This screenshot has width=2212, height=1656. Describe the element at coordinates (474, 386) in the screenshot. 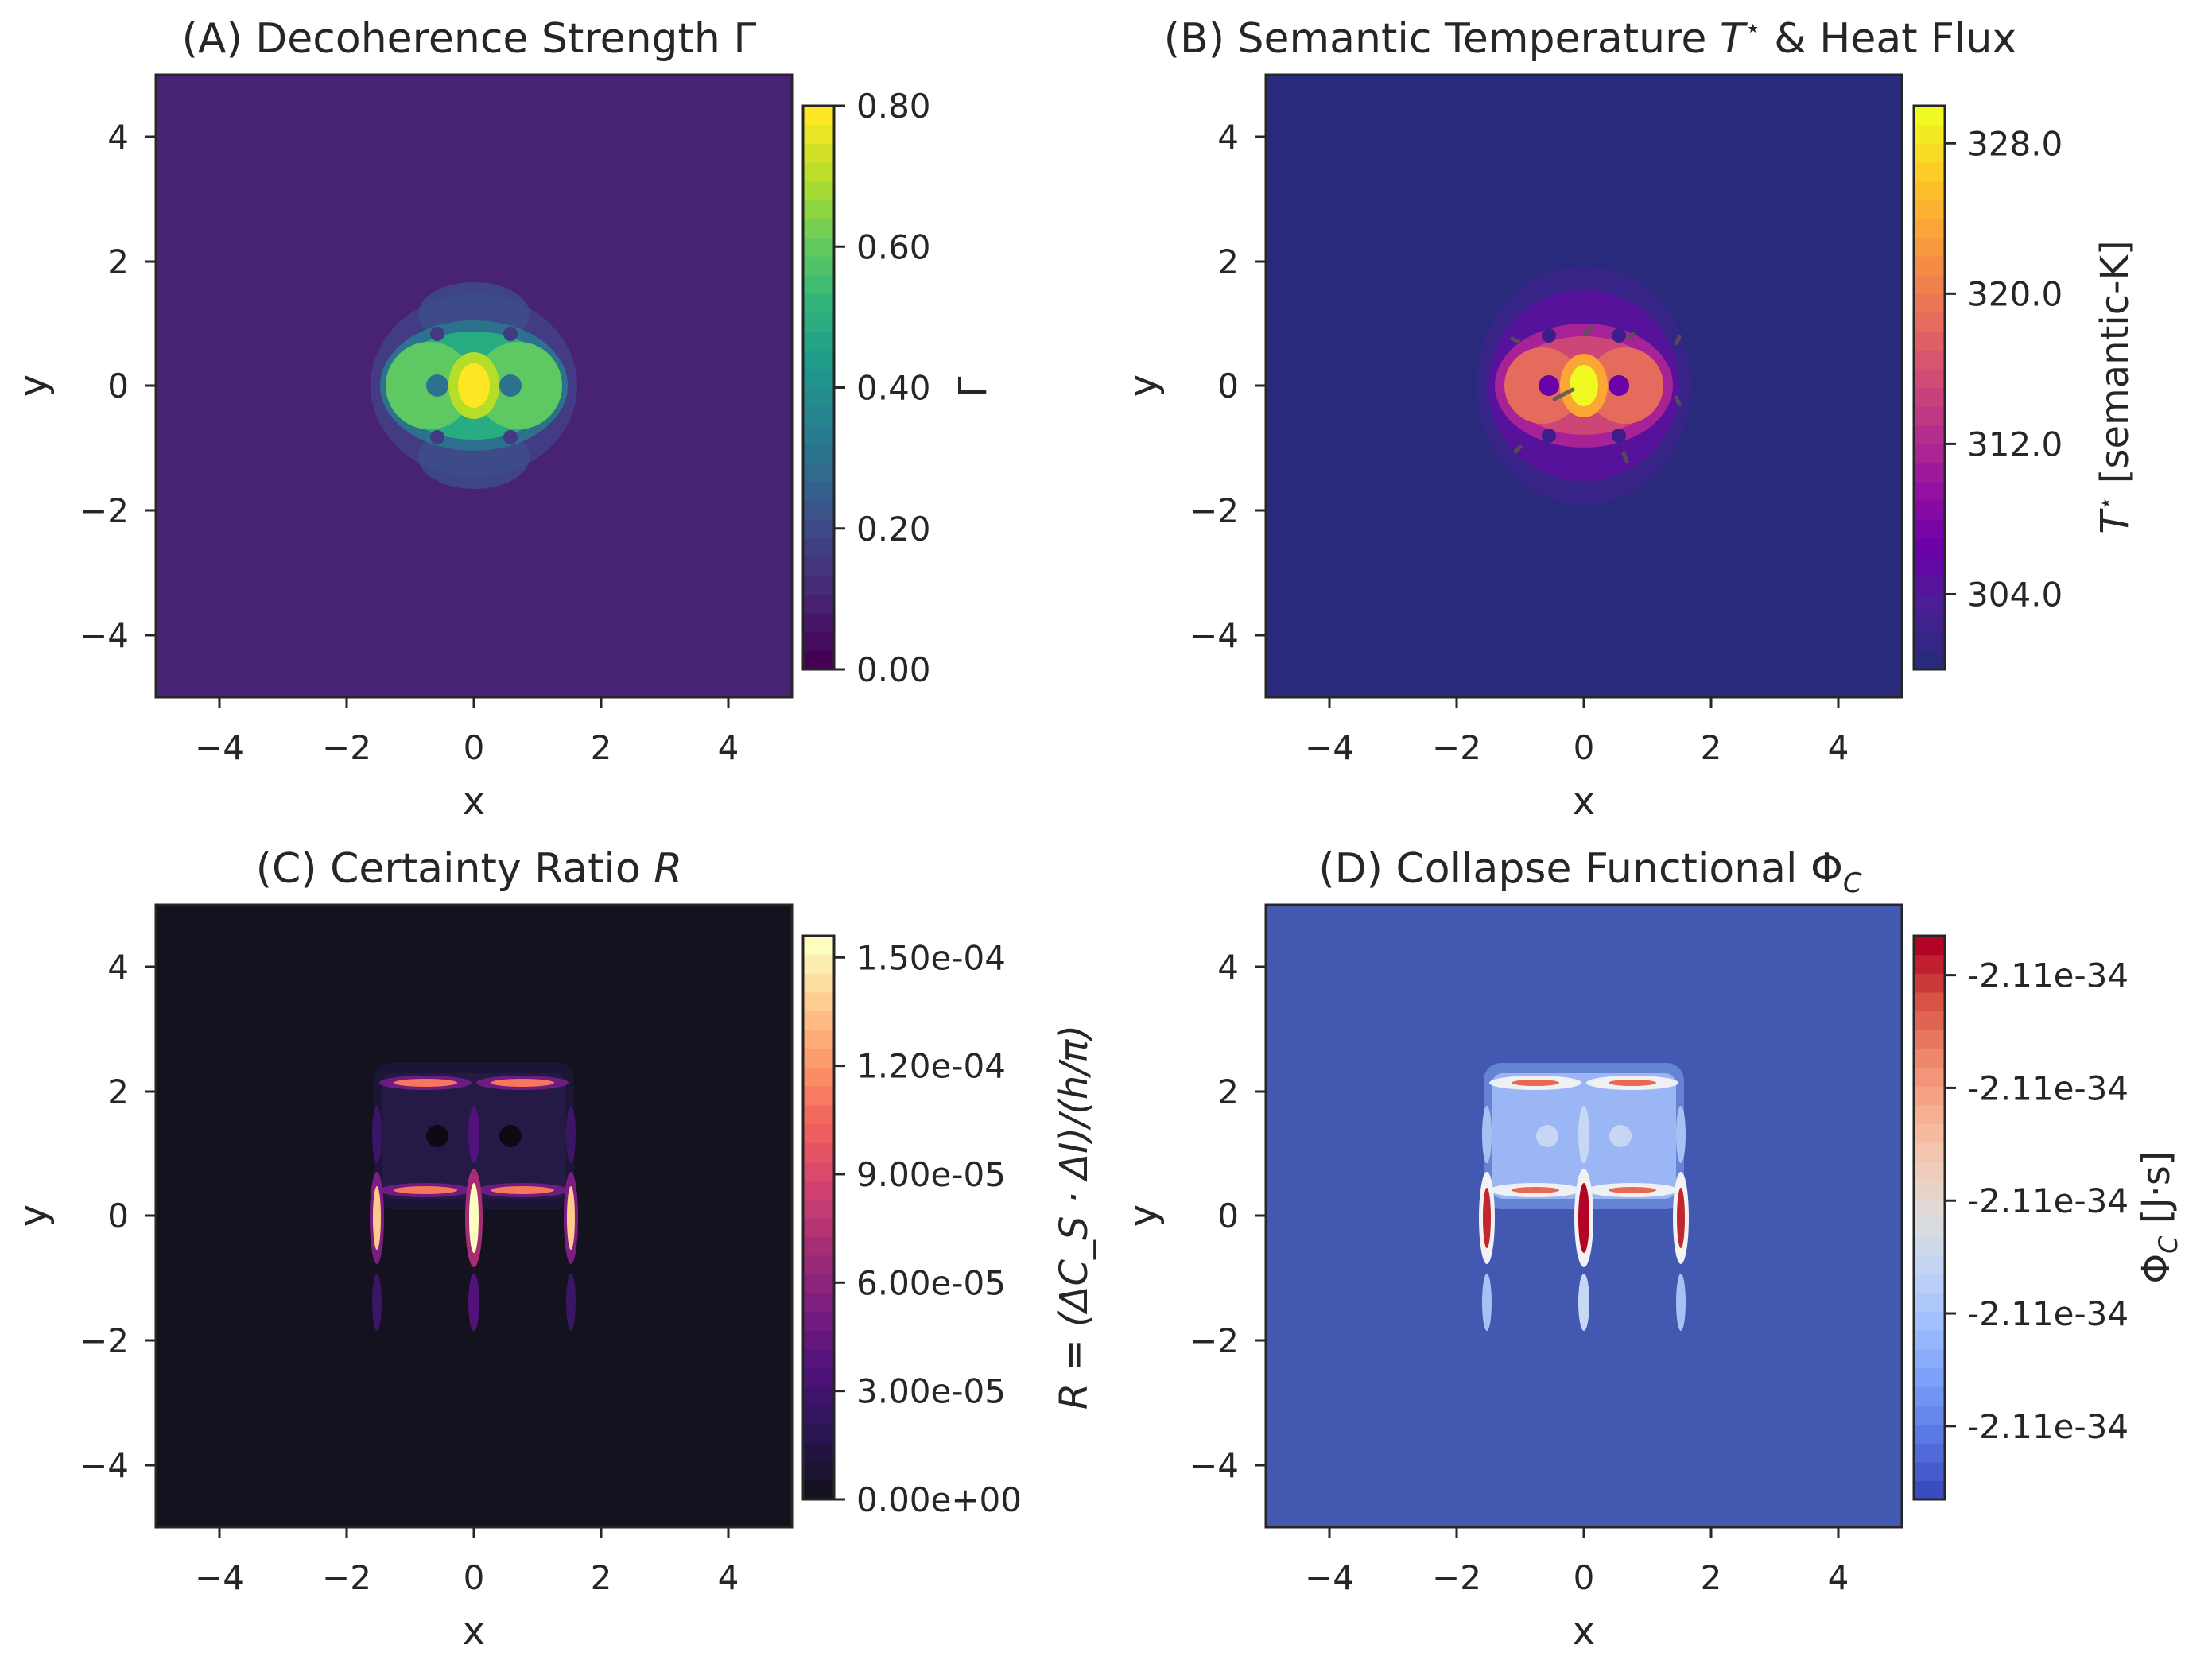

I see `panel-a-heatmap` at that location.